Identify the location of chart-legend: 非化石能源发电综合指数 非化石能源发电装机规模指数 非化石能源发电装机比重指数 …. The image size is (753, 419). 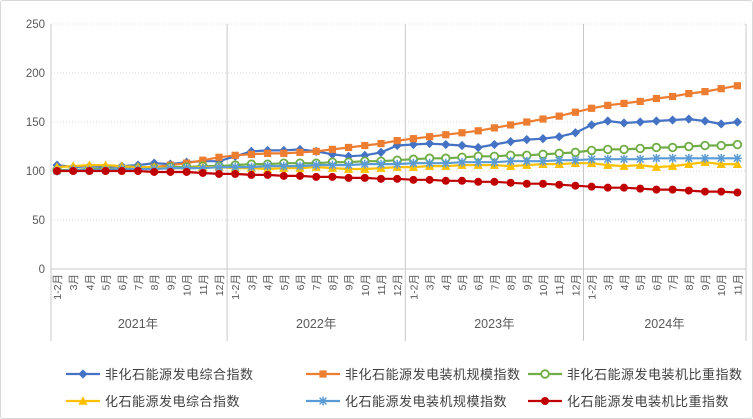
(400, 387).